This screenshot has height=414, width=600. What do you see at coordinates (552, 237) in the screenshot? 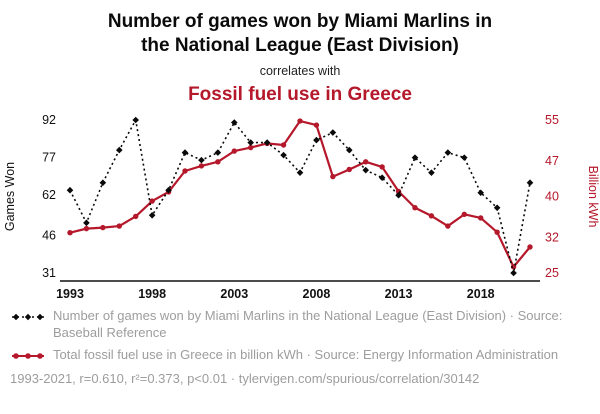
I see `right-tick-label: 32` at bounding box center [552, 237].